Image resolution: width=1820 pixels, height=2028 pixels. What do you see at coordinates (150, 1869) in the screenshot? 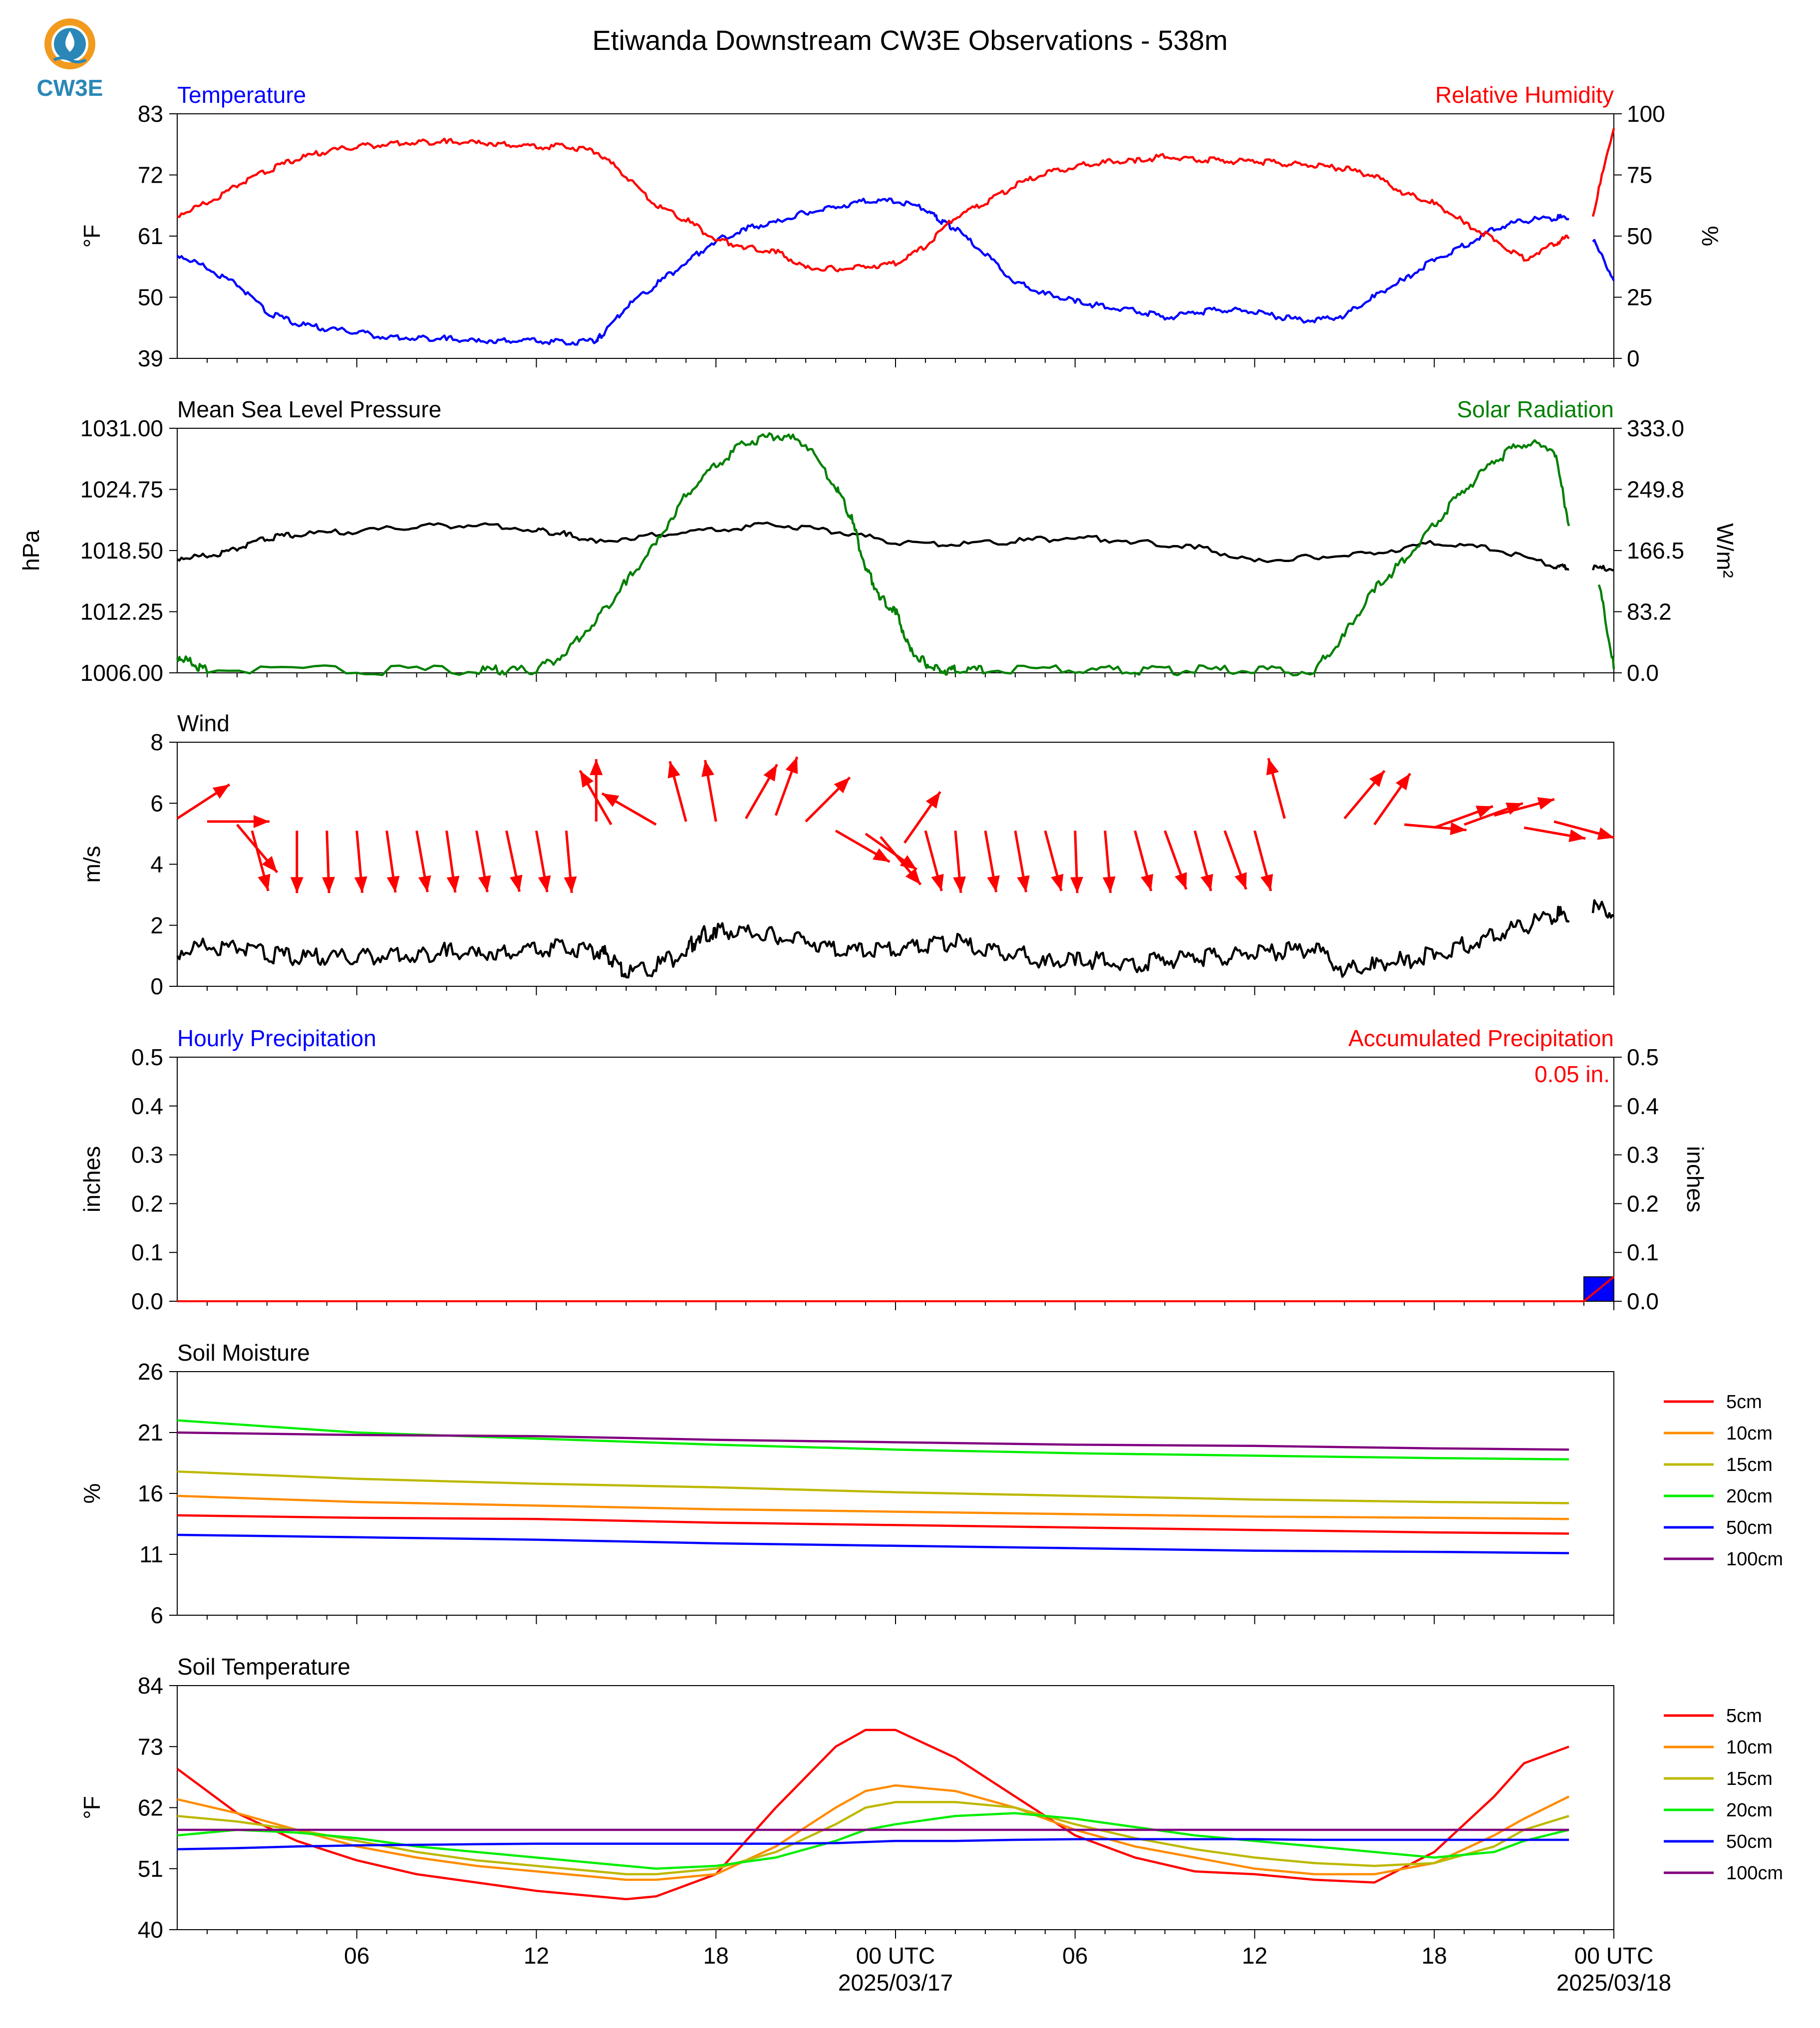
I see `y-tick-label-left: 51` at bounding box center [150, 1869].